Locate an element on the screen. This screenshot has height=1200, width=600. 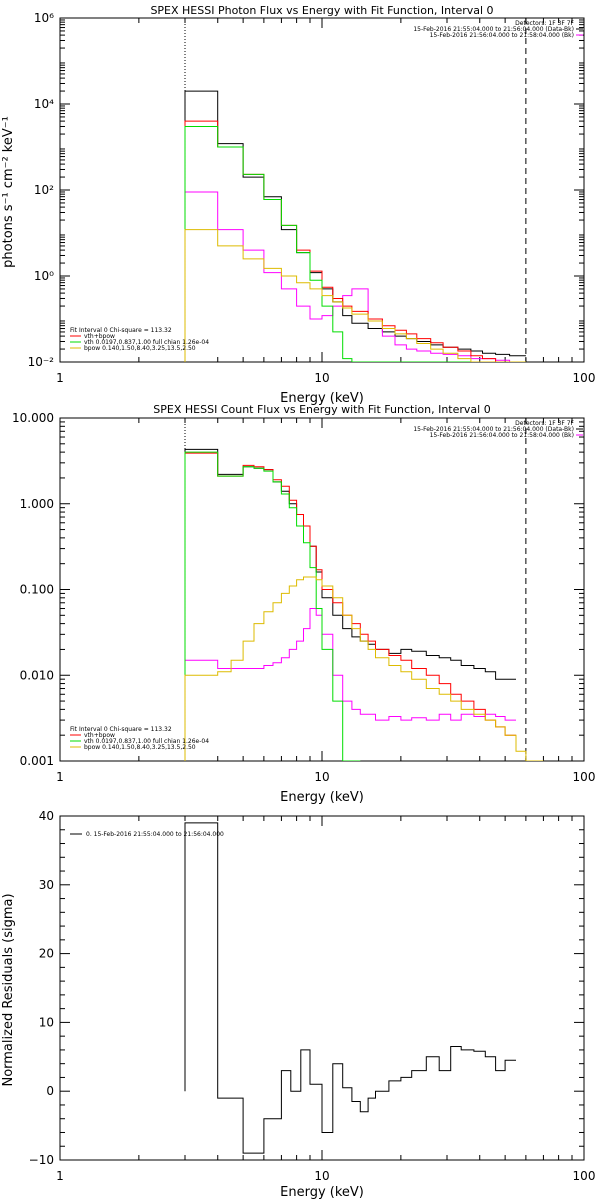
photon-flux-series-bpow is located at coordinates (355, 295).